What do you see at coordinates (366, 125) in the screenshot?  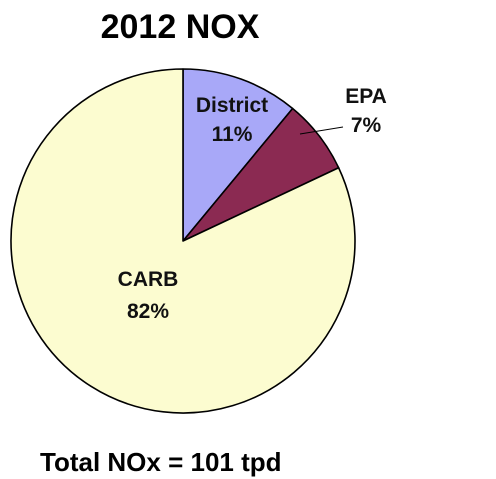 I see `slice-value-epa: 7%` at bounding box center [366, 125].